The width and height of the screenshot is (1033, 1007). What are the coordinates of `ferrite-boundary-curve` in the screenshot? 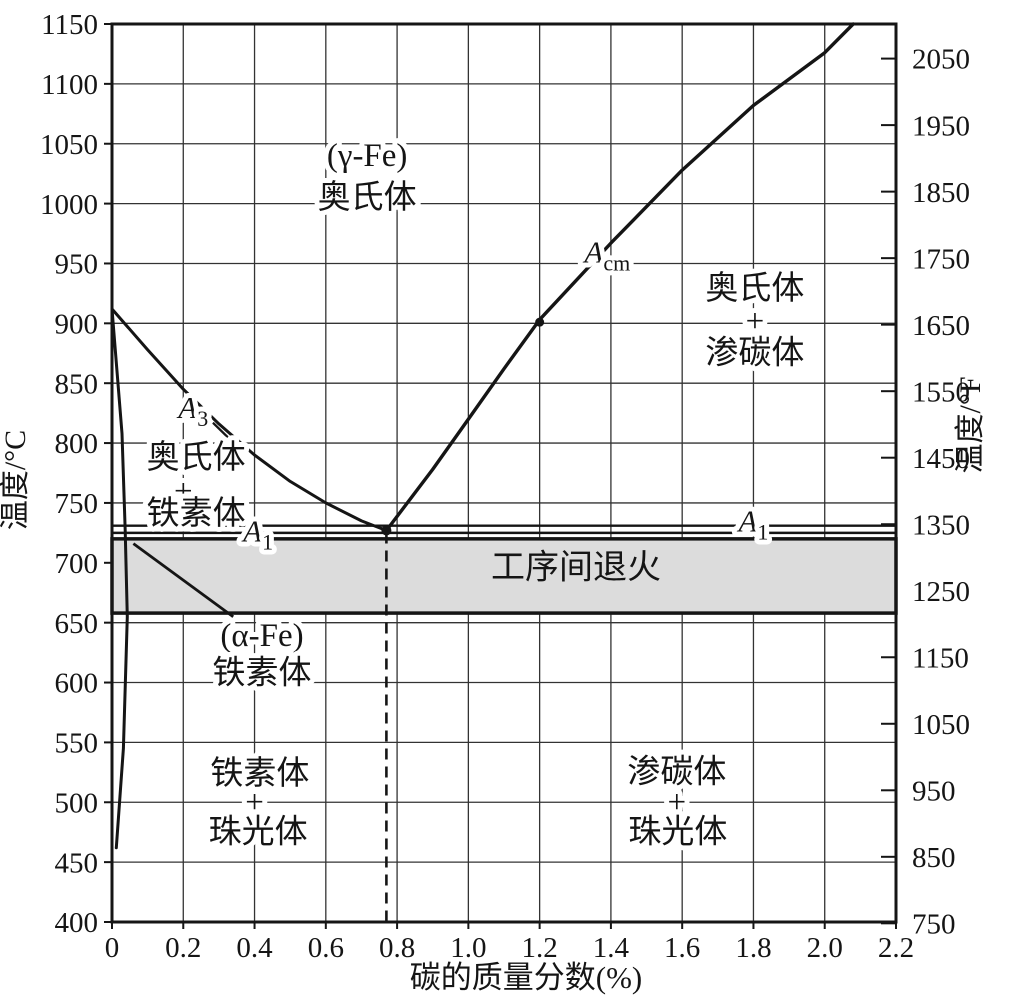 It's located at (119, 578).